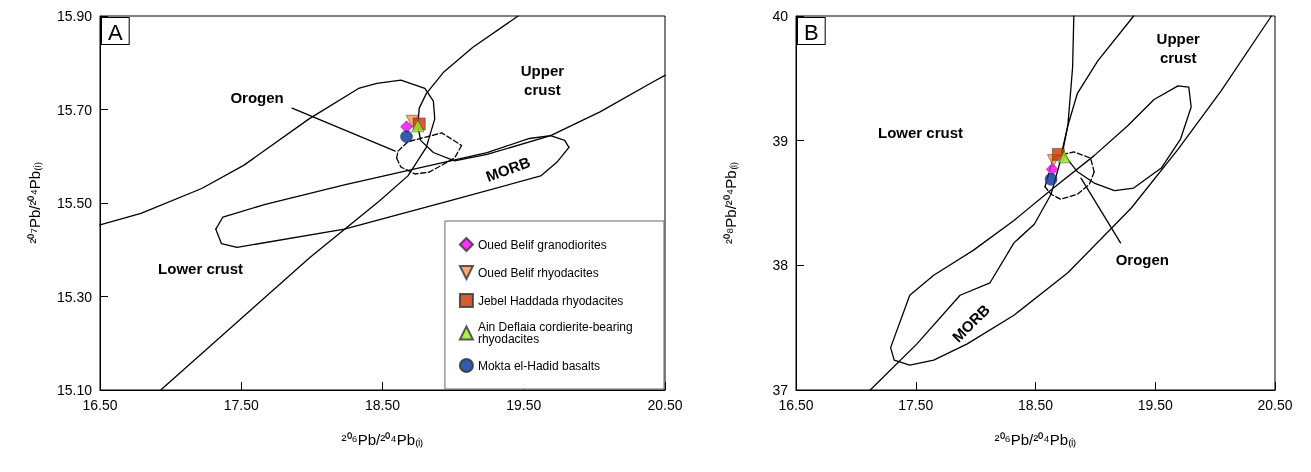  What do you see at coordinates (74, 296) in the screenshot?
I see `y-tick-label: 15.30` at bounding box center [74, 296].